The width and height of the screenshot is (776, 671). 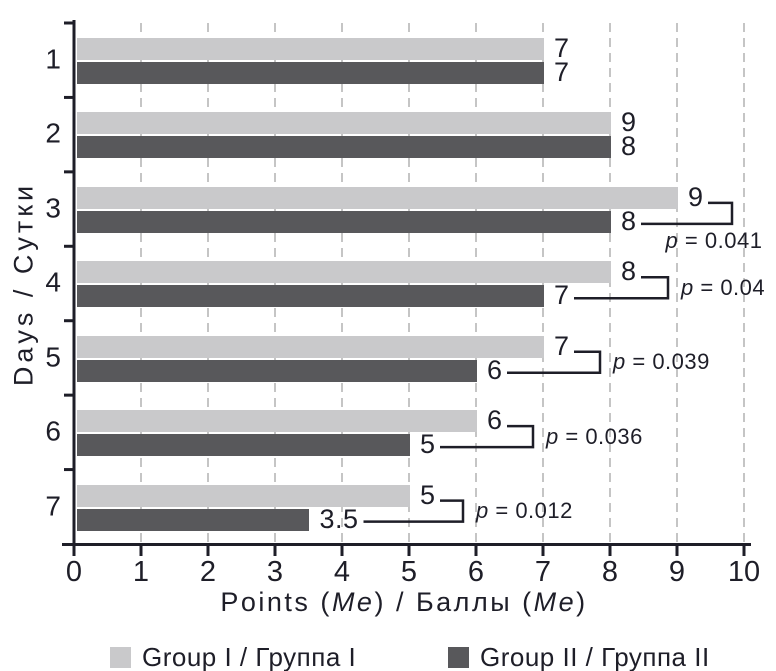 What do you see at coordinates (543, 572) in the screenshot?
I see `x-tick-label: 7` at bounding box center [543, 572].